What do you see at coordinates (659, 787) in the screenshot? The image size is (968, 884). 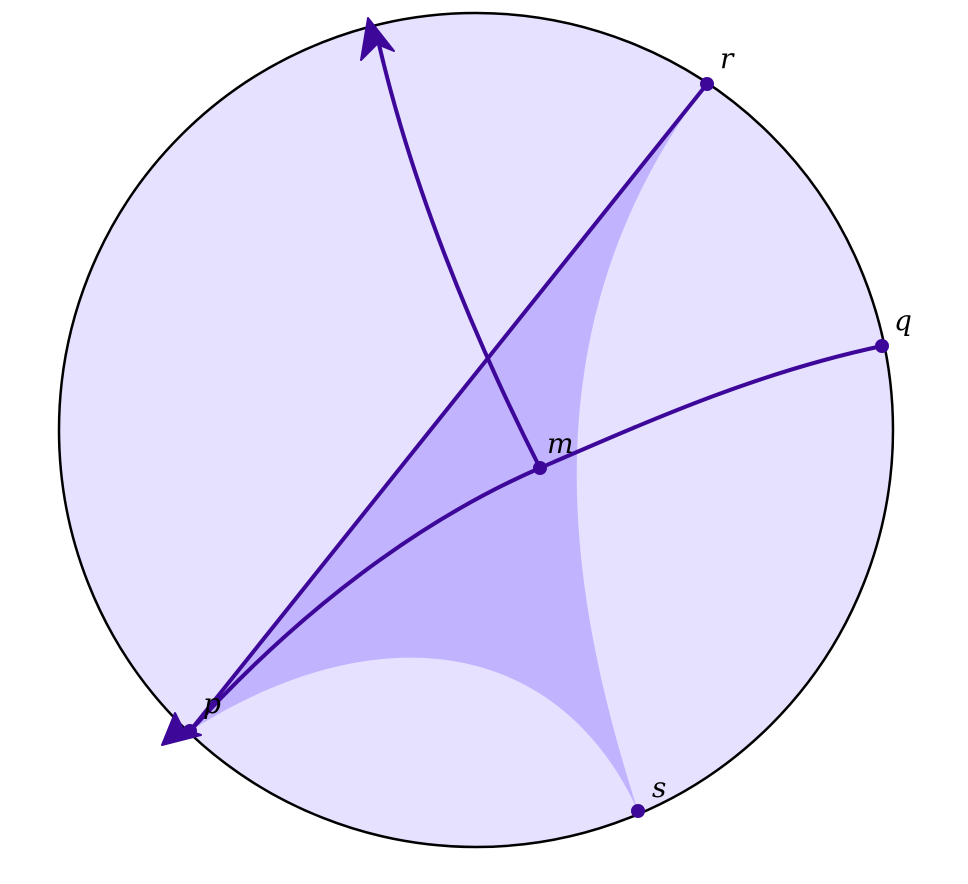 I see `label-s: s` at bounding box center [659, 787].